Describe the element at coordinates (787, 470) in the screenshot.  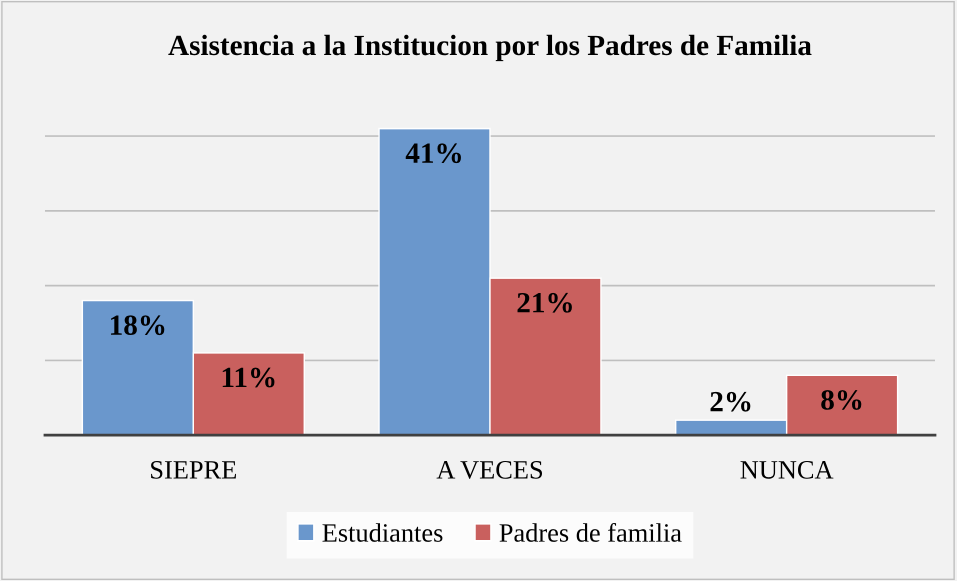
I see `x-tick-label: NUNCA` at that location.